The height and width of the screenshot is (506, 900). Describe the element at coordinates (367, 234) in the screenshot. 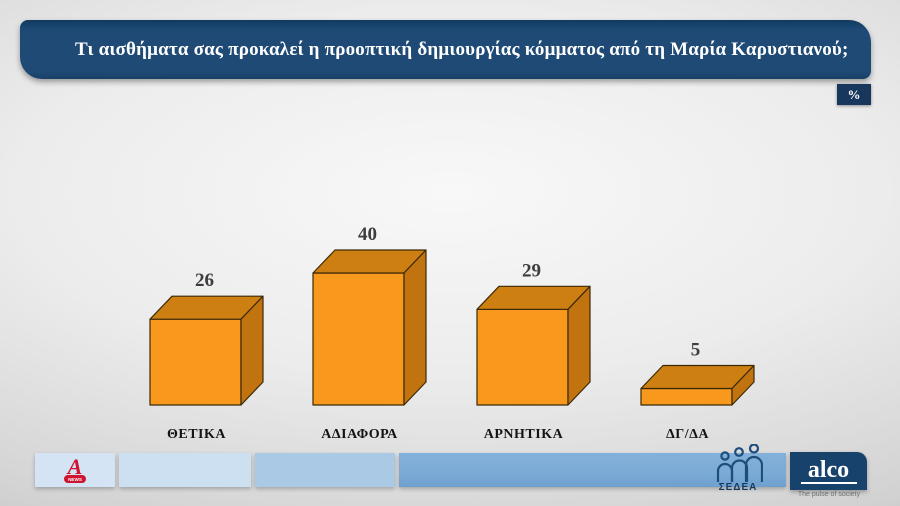

I see `bar-value-1: 40` at that location.